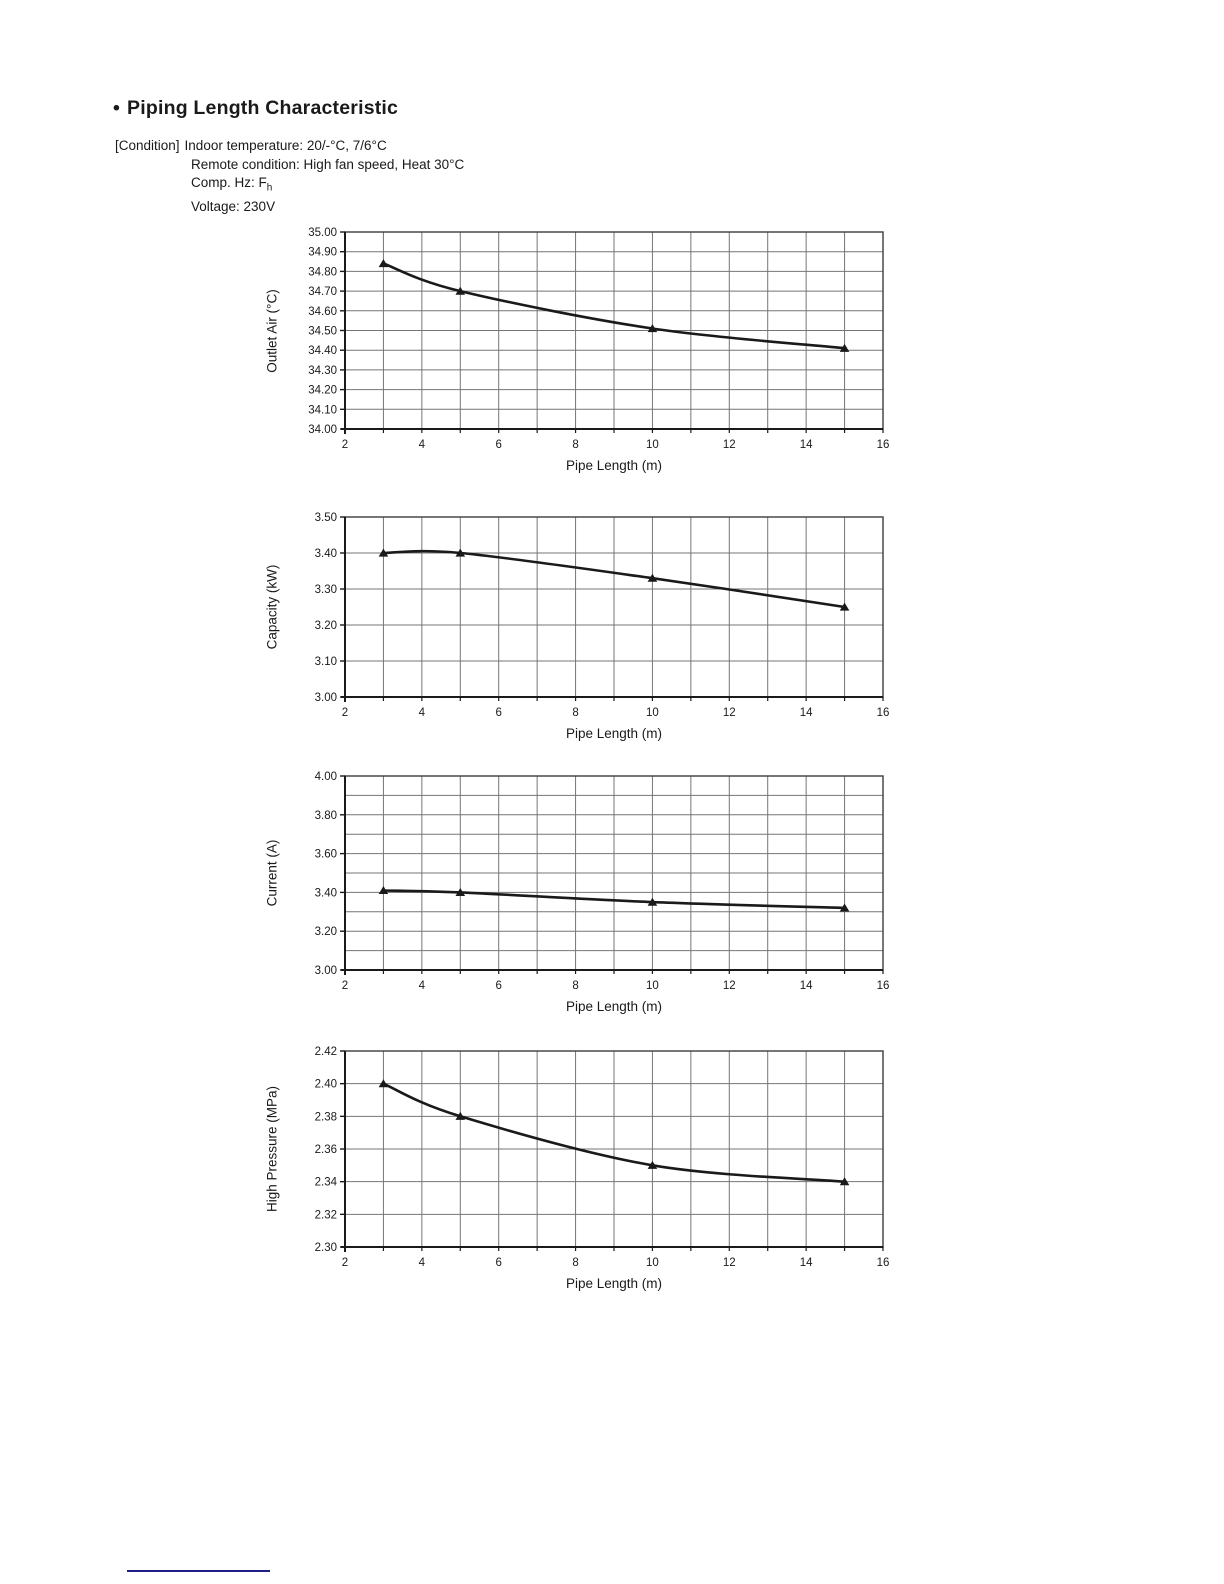 Image resolution: width=1224 pixels, height=1584 pixels. I want to click on svg-text: 34.90, so click(322, 253).